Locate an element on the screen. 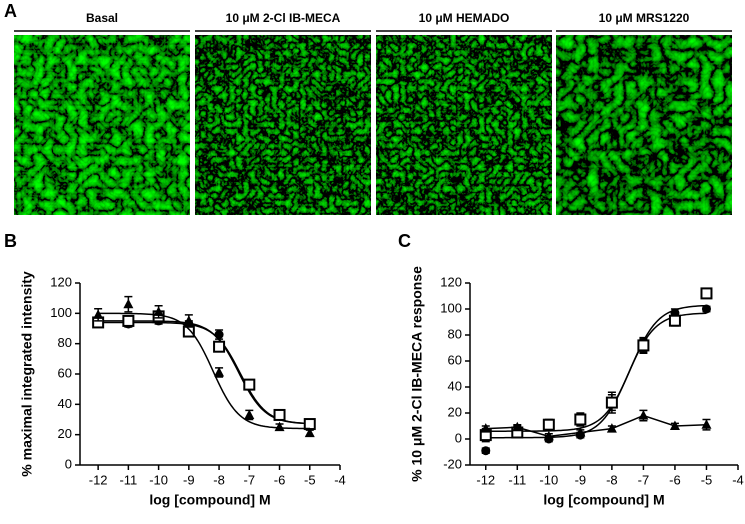 Image resolution: width=745 pixels, height=524 pixels. series-line is located at coordinates (596, 426).